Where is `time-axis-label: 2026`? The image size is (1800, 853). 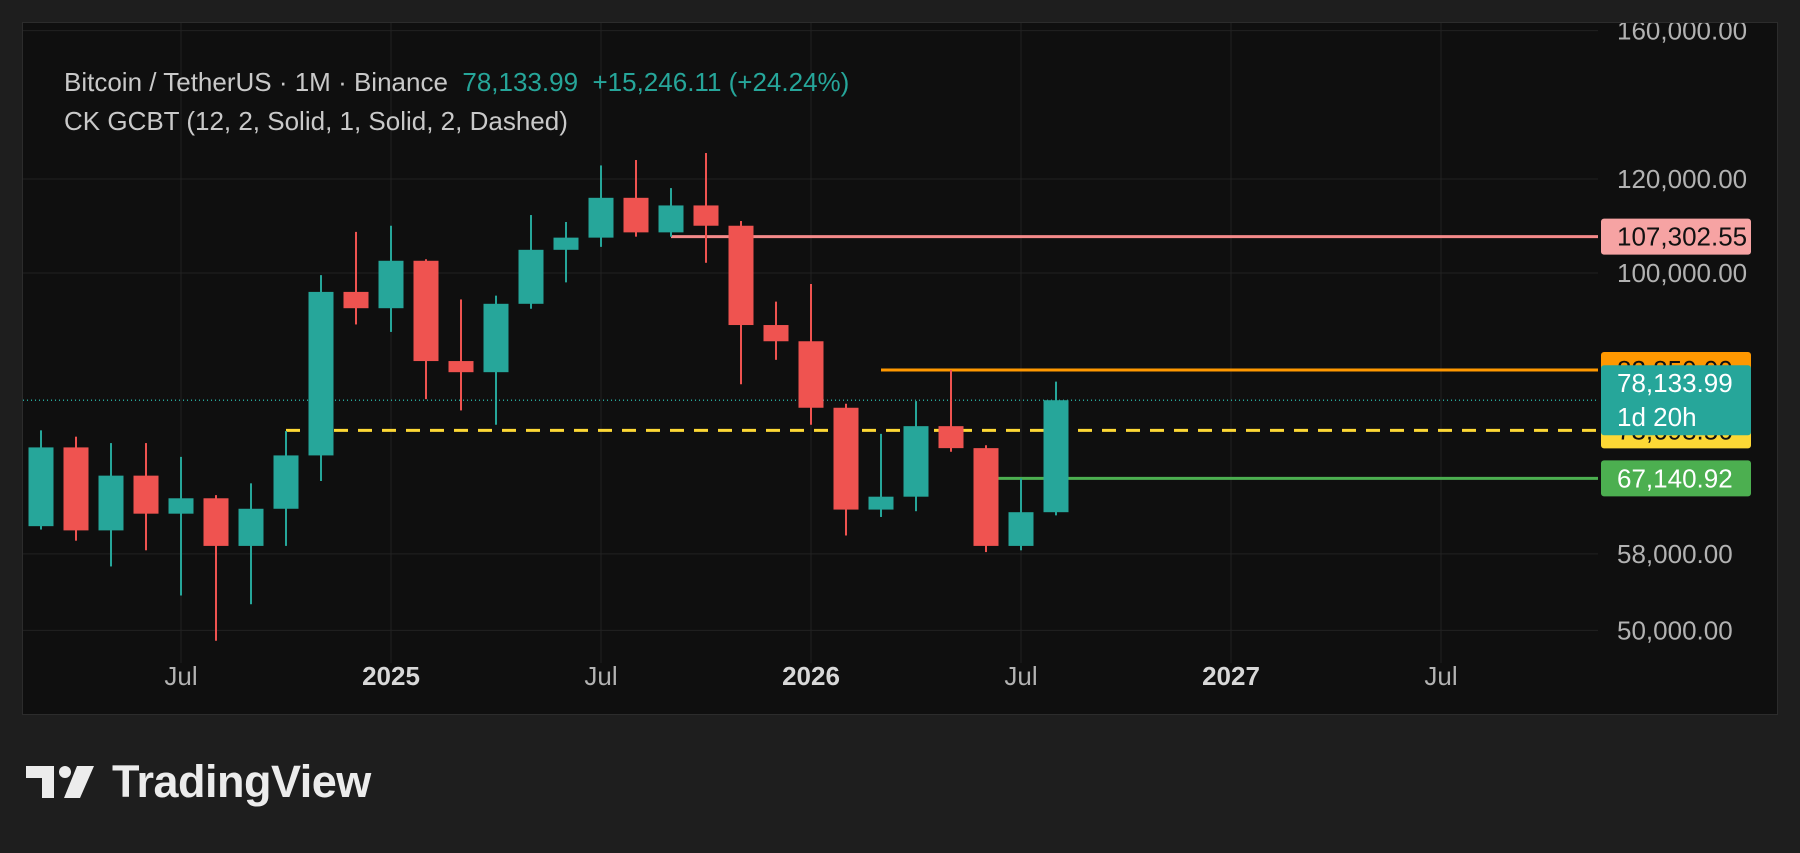 time-axis-label: 2026 is located at coordinates (811, 676).